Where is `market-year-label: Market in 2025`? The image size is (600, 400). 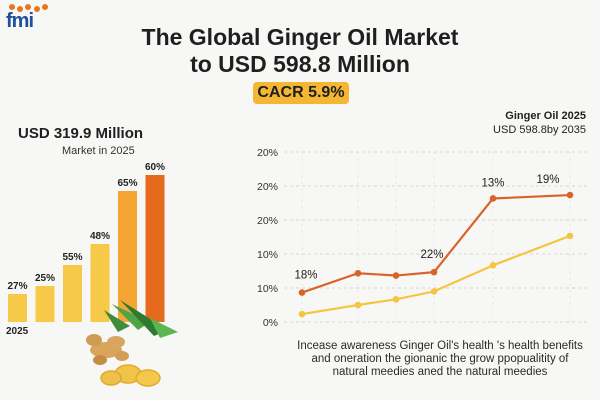 market-year-label: Market in 2025 is located at coordinates (98, 151).